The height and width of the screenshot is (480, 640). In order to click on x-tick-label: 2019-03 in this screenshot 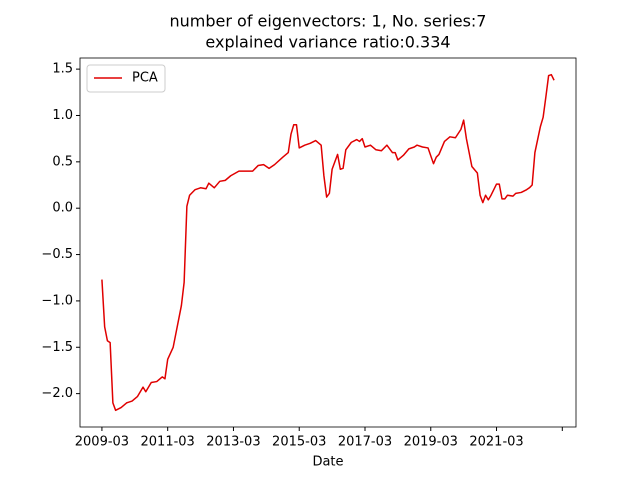, I will do `click(431, 442)`.